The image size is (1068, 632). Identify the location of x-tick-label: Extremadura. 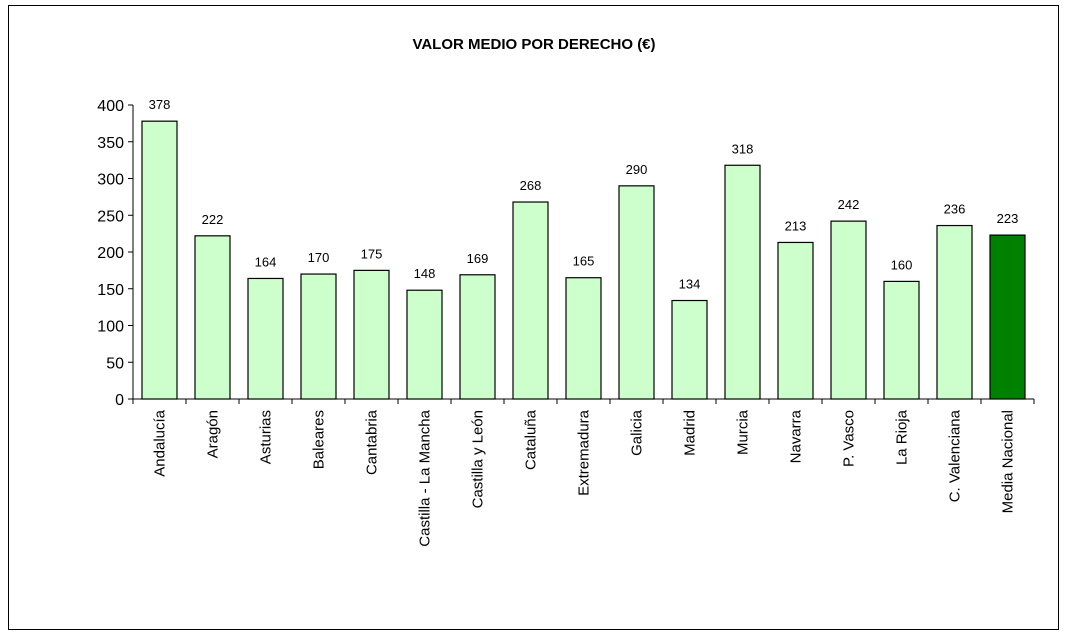
(584, 452).